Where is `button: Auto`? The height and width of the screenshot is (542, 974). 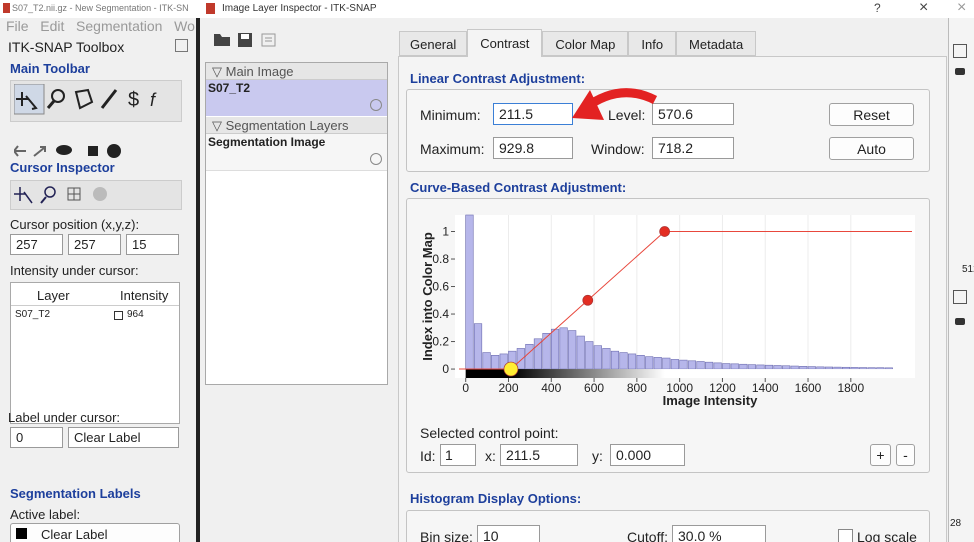 button: Auto is located at coordinates (871, 148).